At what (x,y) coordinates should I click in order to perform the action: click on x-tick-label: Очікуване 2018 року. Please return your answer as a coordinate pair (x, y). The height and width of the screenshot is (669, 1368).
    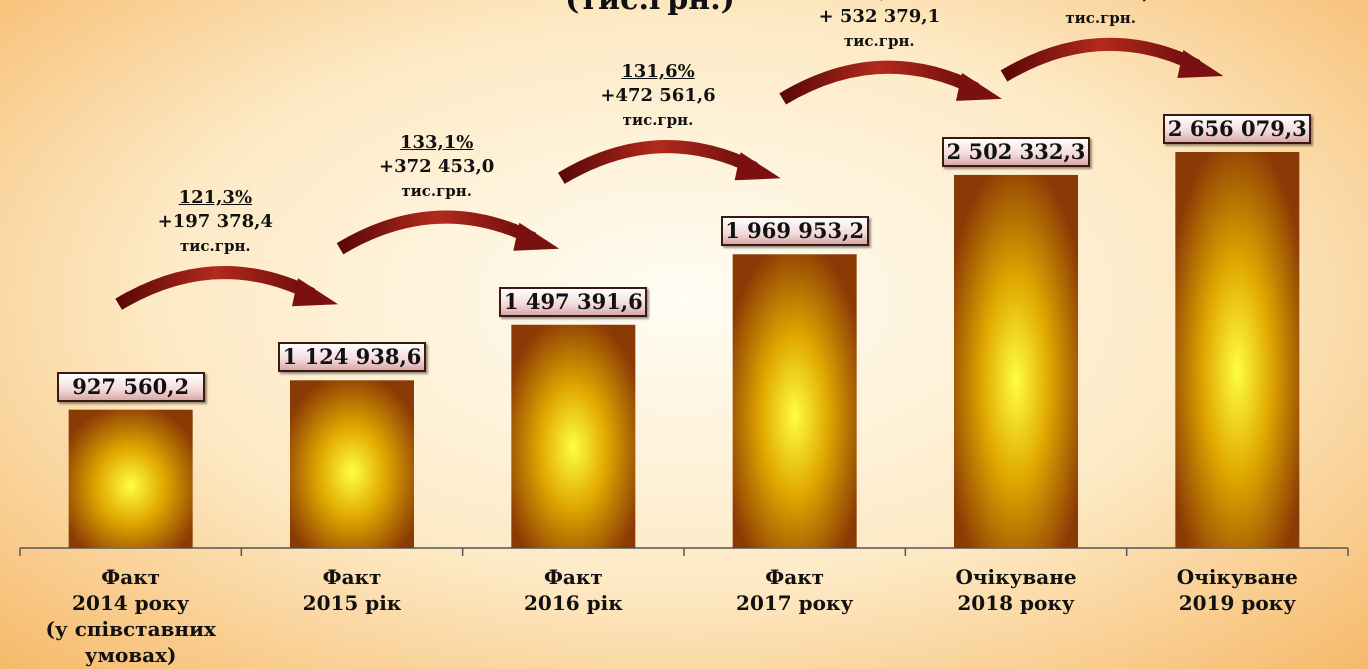
    Looking at the image, I should click on (1016, 590).